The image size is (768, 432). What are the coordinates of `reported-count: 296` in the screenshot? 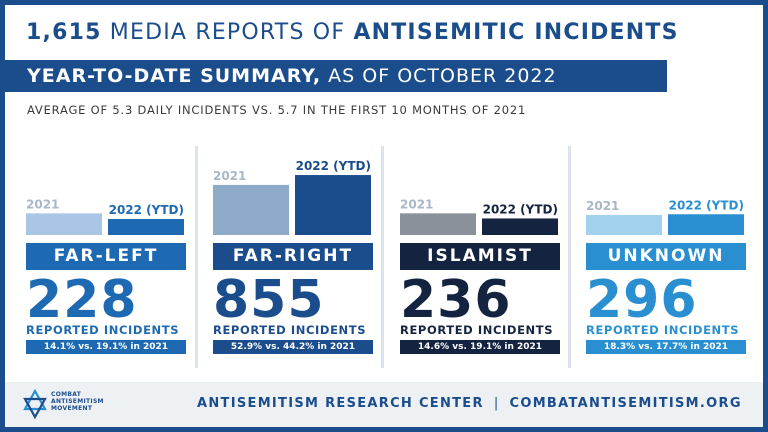 It's located at (642, 300).